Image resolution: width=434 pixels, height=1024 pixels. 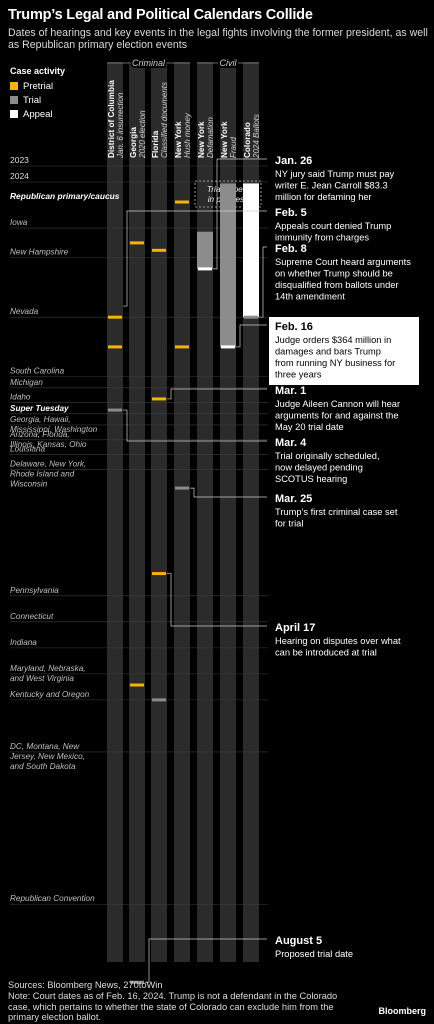 I want to click on primary-label-line: Jersey, New Mexico,, so click(x=47, y=756).